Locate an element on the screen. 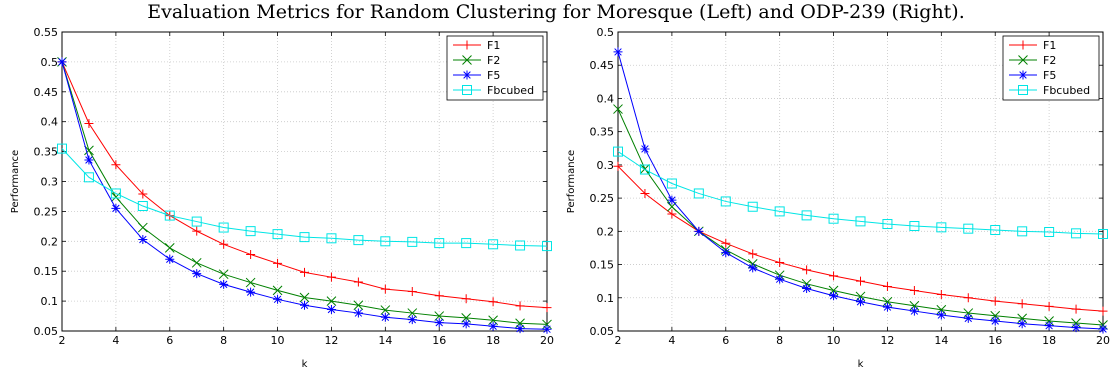 This screenshot has height=373, width=1112. x-tick-label: 16 is located at coordinates (439, 340).